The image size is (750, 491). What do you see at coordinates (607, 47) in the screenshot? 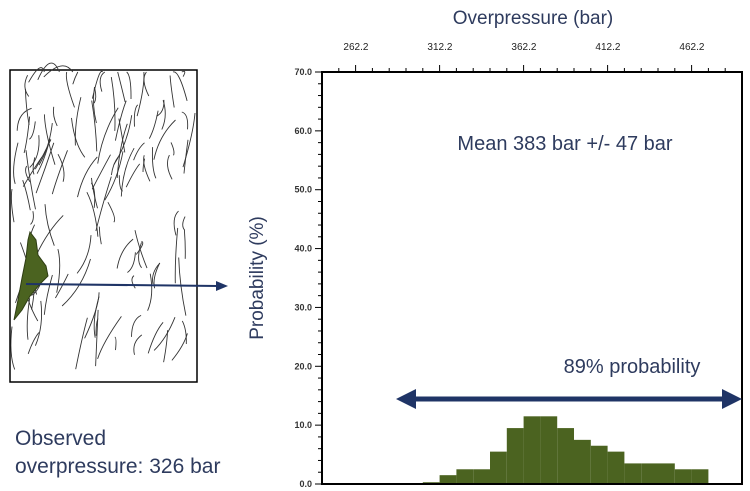
I see `x-tick-label: 412.2` at bounding box center [607, 47].